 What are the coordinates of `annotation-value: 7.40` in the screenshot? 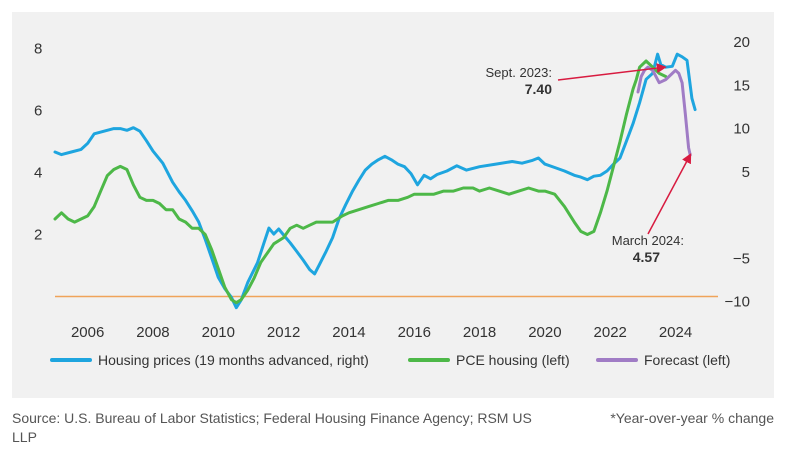 It's located at (538, 89).